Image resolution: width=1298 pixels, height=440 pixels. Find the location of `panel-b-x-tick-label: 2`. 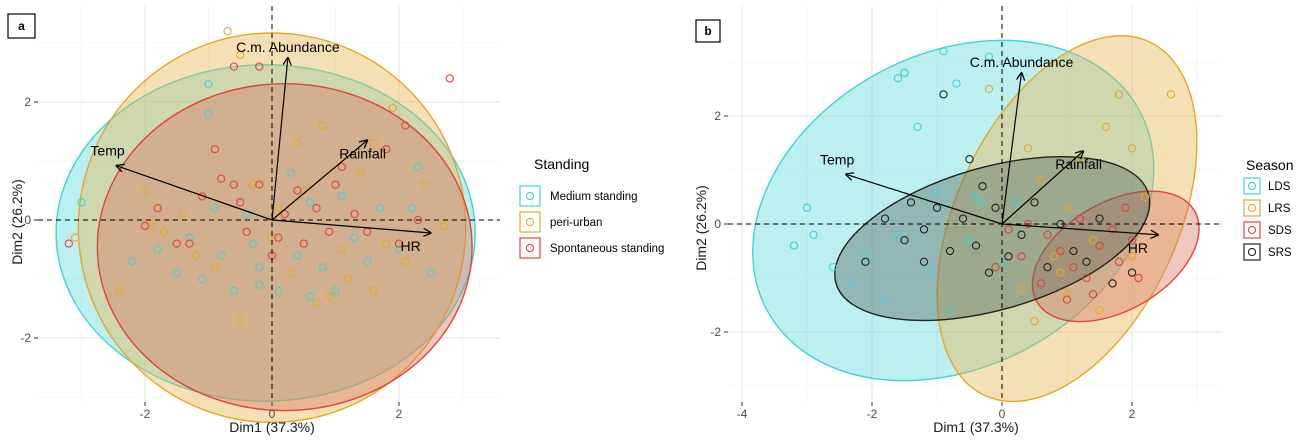

panel-b-x-tick-label: 2 is located at coordinates (1132, 414).